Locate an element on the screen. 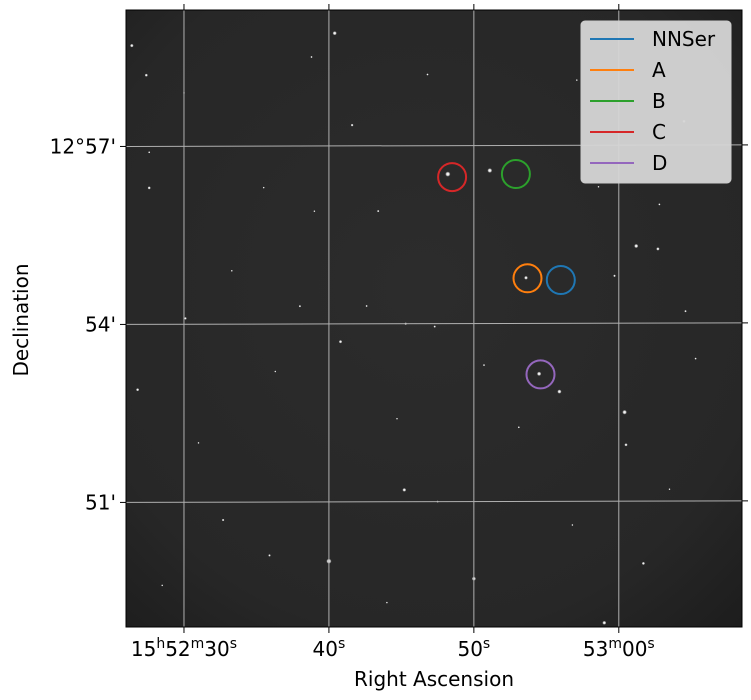  y-tick-label: 54' is located at coordinates (100, 324).